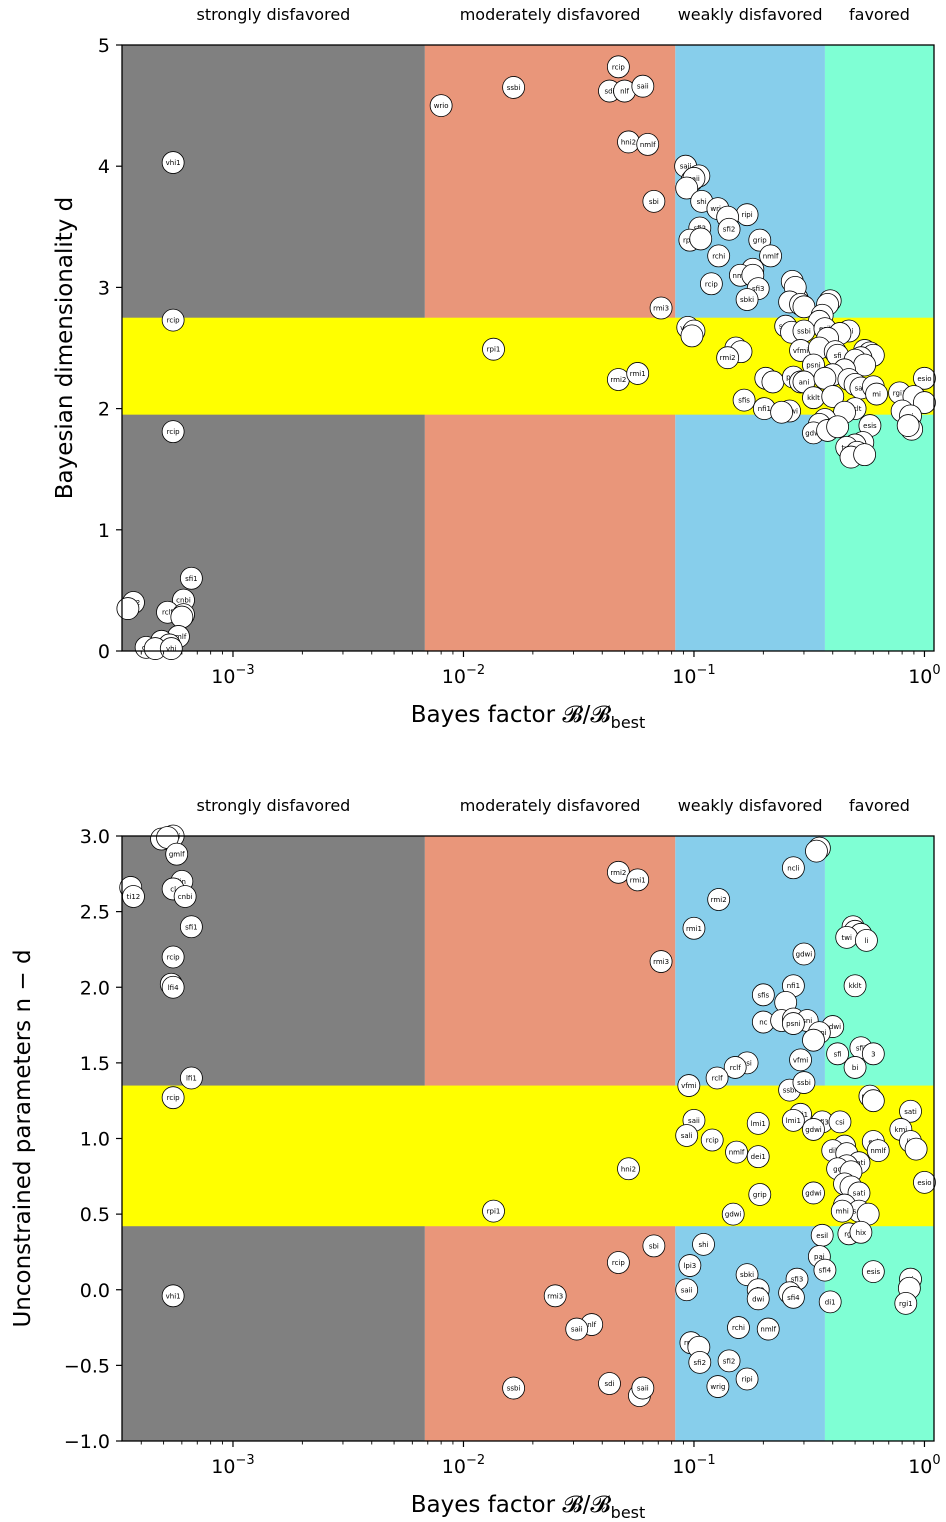 The height and width of the screenshot is (1522, 946). Describe the element at coordinates (177, 854) in the screenshot. I see `data-point: gmlf` at that location.